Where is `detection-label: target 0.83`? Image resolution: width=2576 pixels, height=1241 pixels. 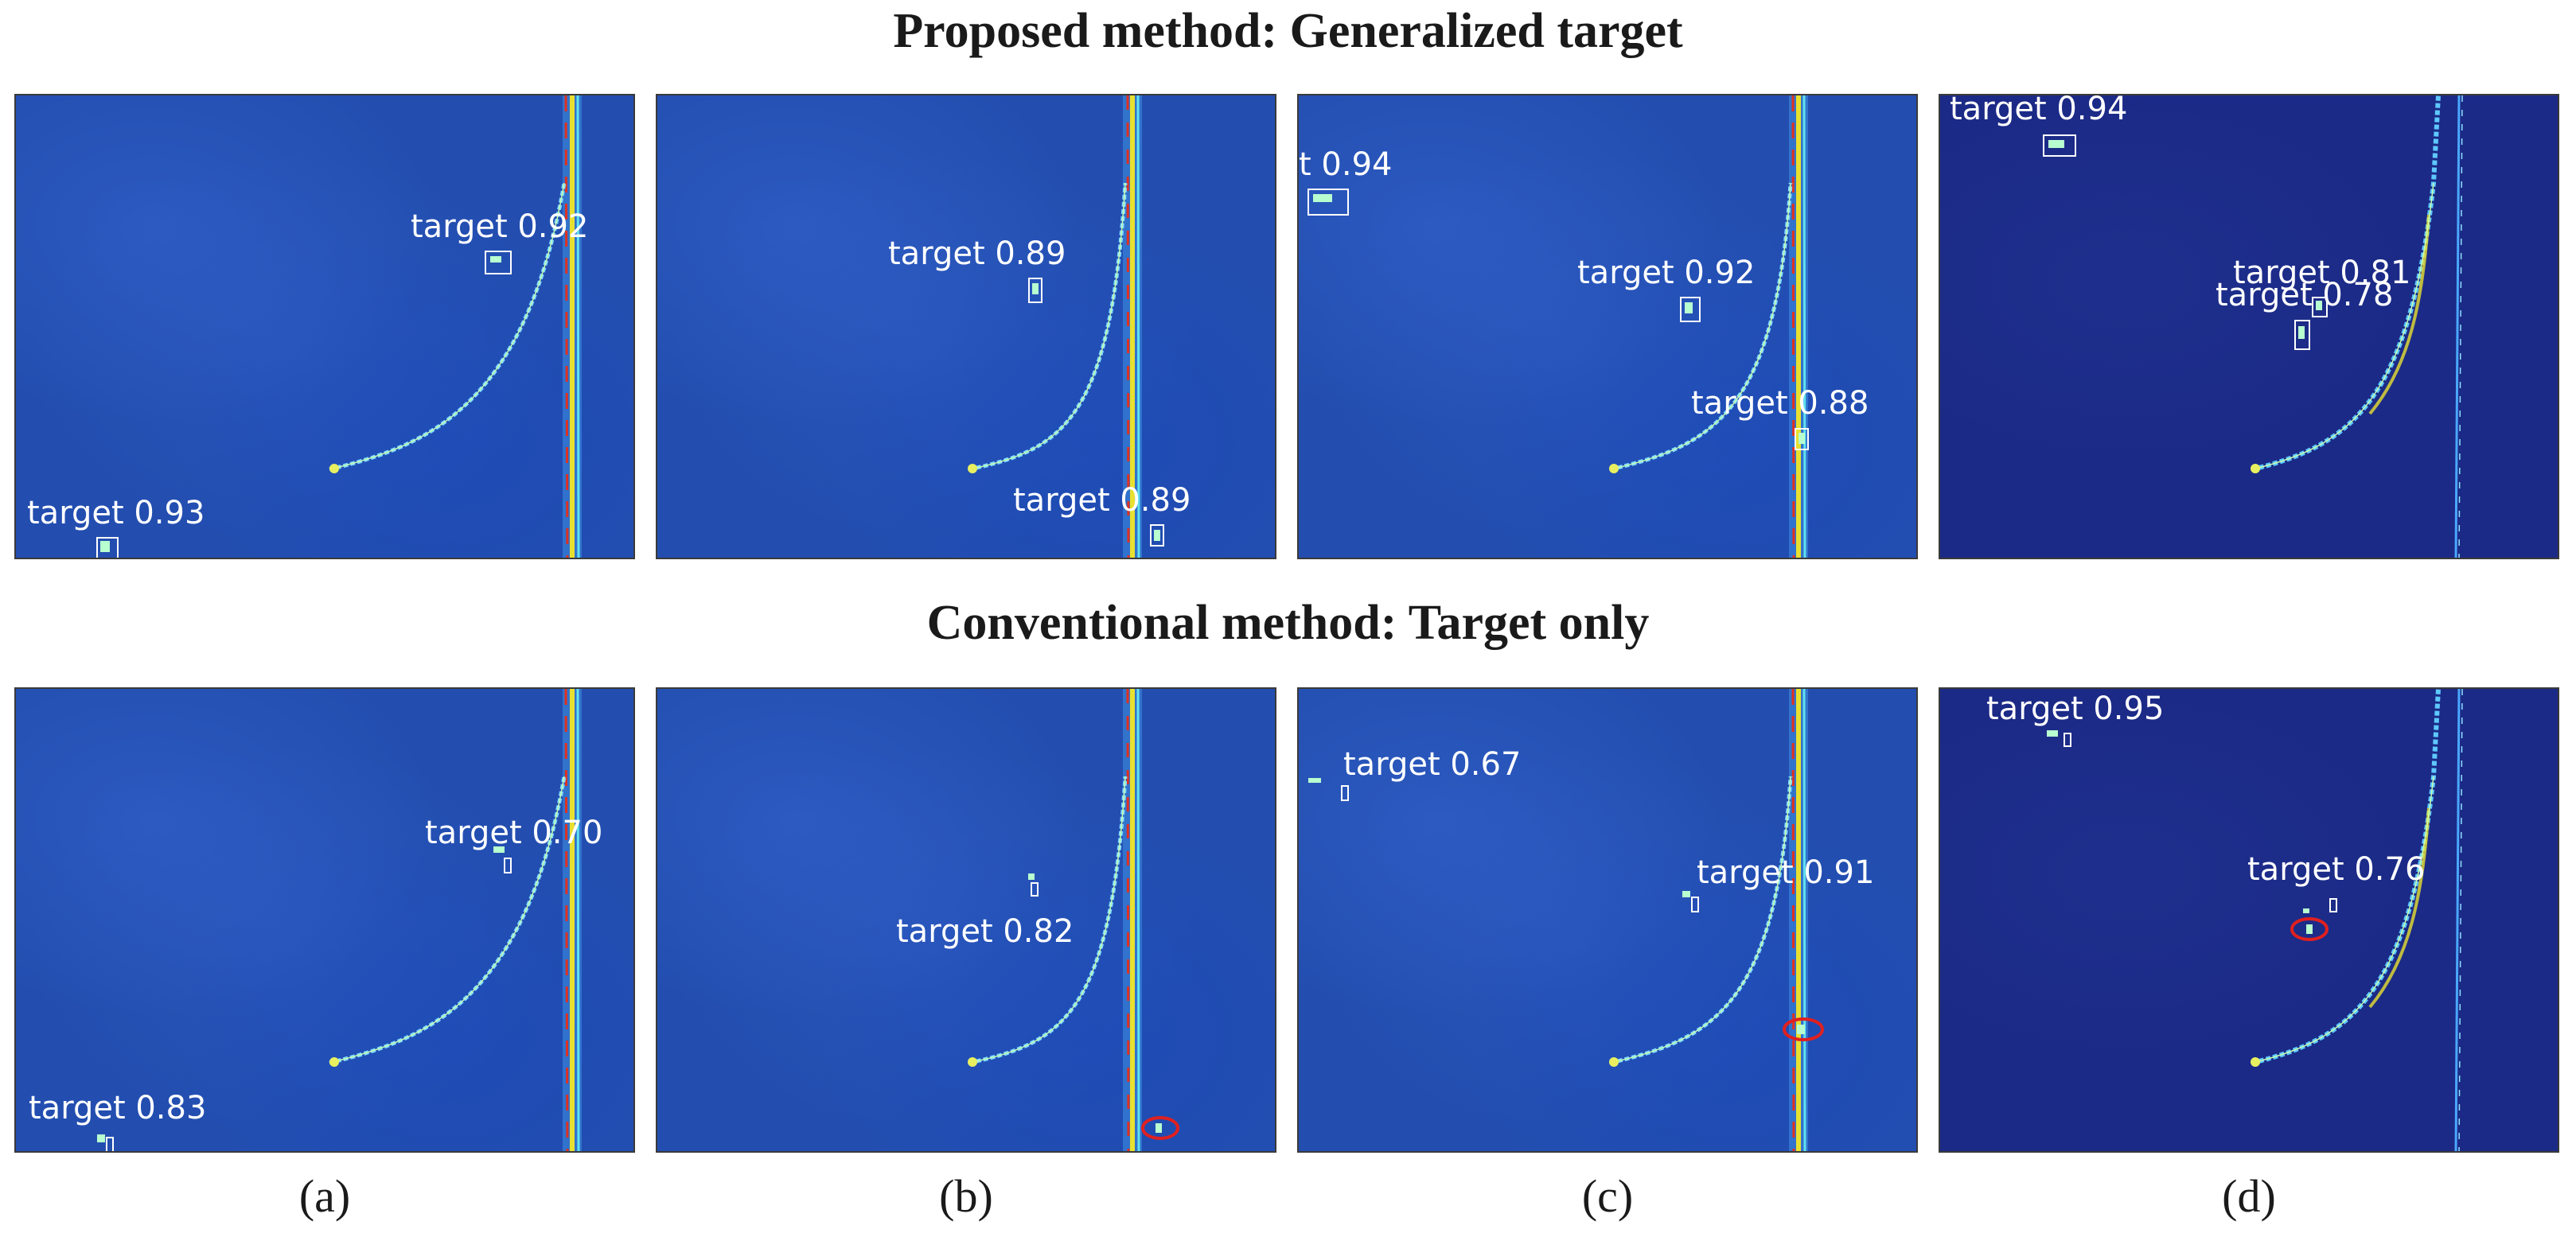
detection-label: target 0.83 is located at coordinates (117, 1108).